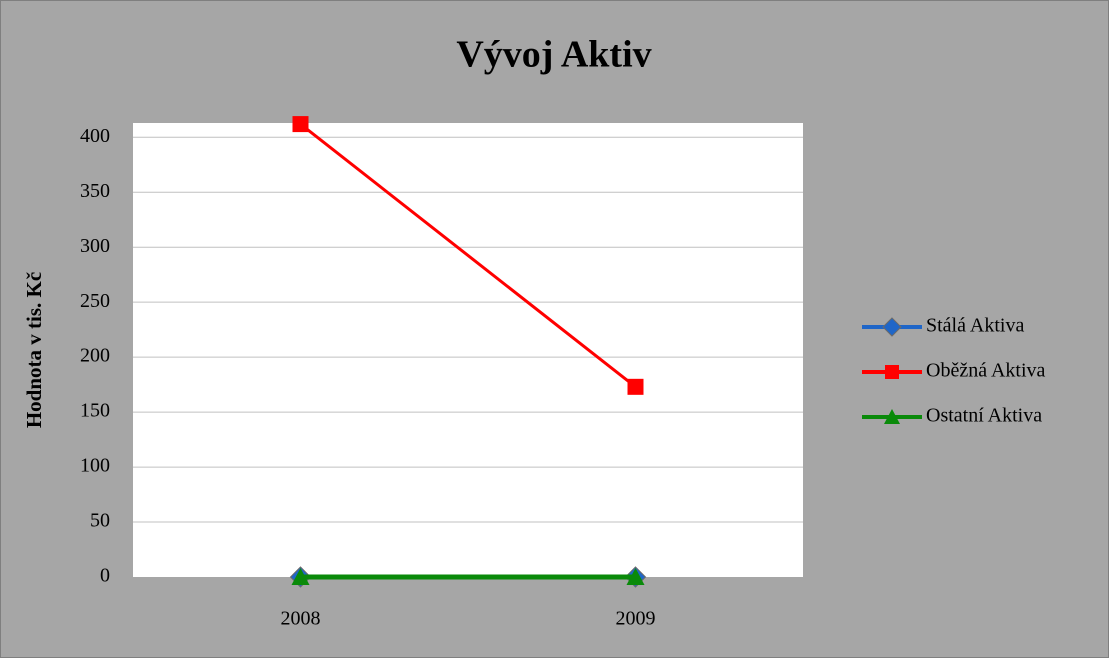  What do you see at coordinates (468, 255) in the screenshot?
I see `series-line` at bounding box center [468, 255].